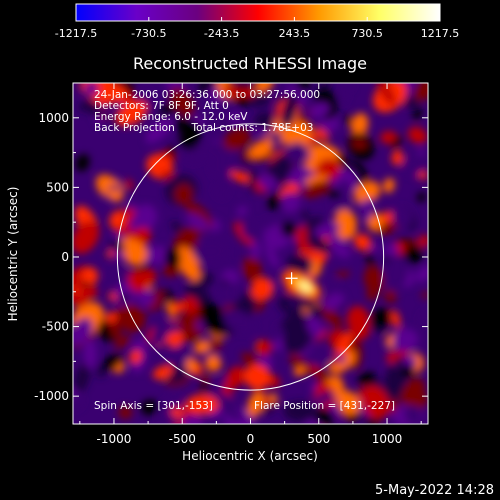 The width and height of the screenshot is (500, 500). Describe the element at coordinates (207, 95) in the screenshot. I see `info-line-time: 24-Jan-2006 03:26:36.000 to 03:27:56.000` at that location.